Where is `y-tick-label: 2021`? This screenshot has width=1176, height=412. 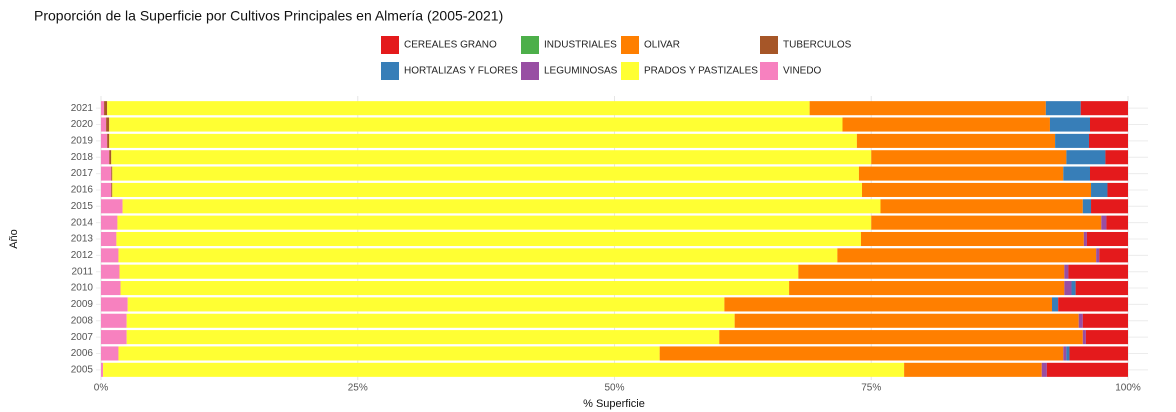 y-tick-label: 2021 is located at coordinates (82, 108).